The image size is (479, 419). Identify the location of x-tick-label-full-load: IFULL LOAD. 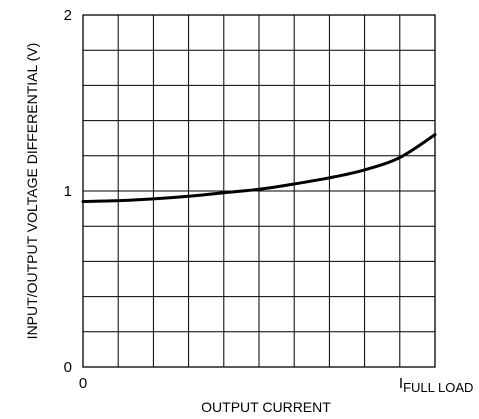
(436, 385).